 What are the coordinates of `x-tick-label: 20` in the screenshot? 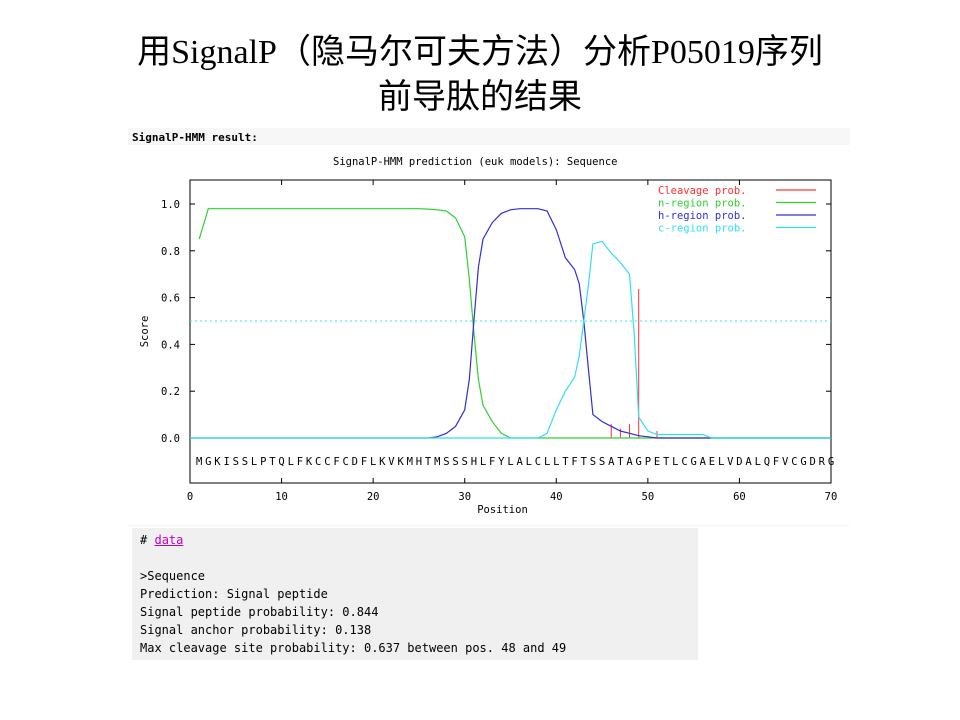 It's located at (373, 497).